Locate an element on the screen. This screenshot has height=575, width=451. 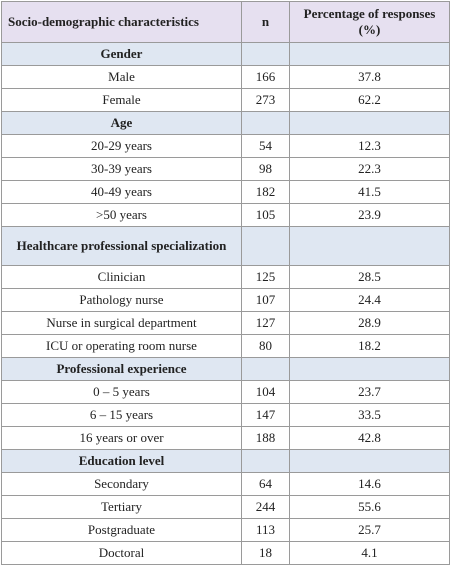
percent-cell: 33.5 is located at coordinates (369, 415).